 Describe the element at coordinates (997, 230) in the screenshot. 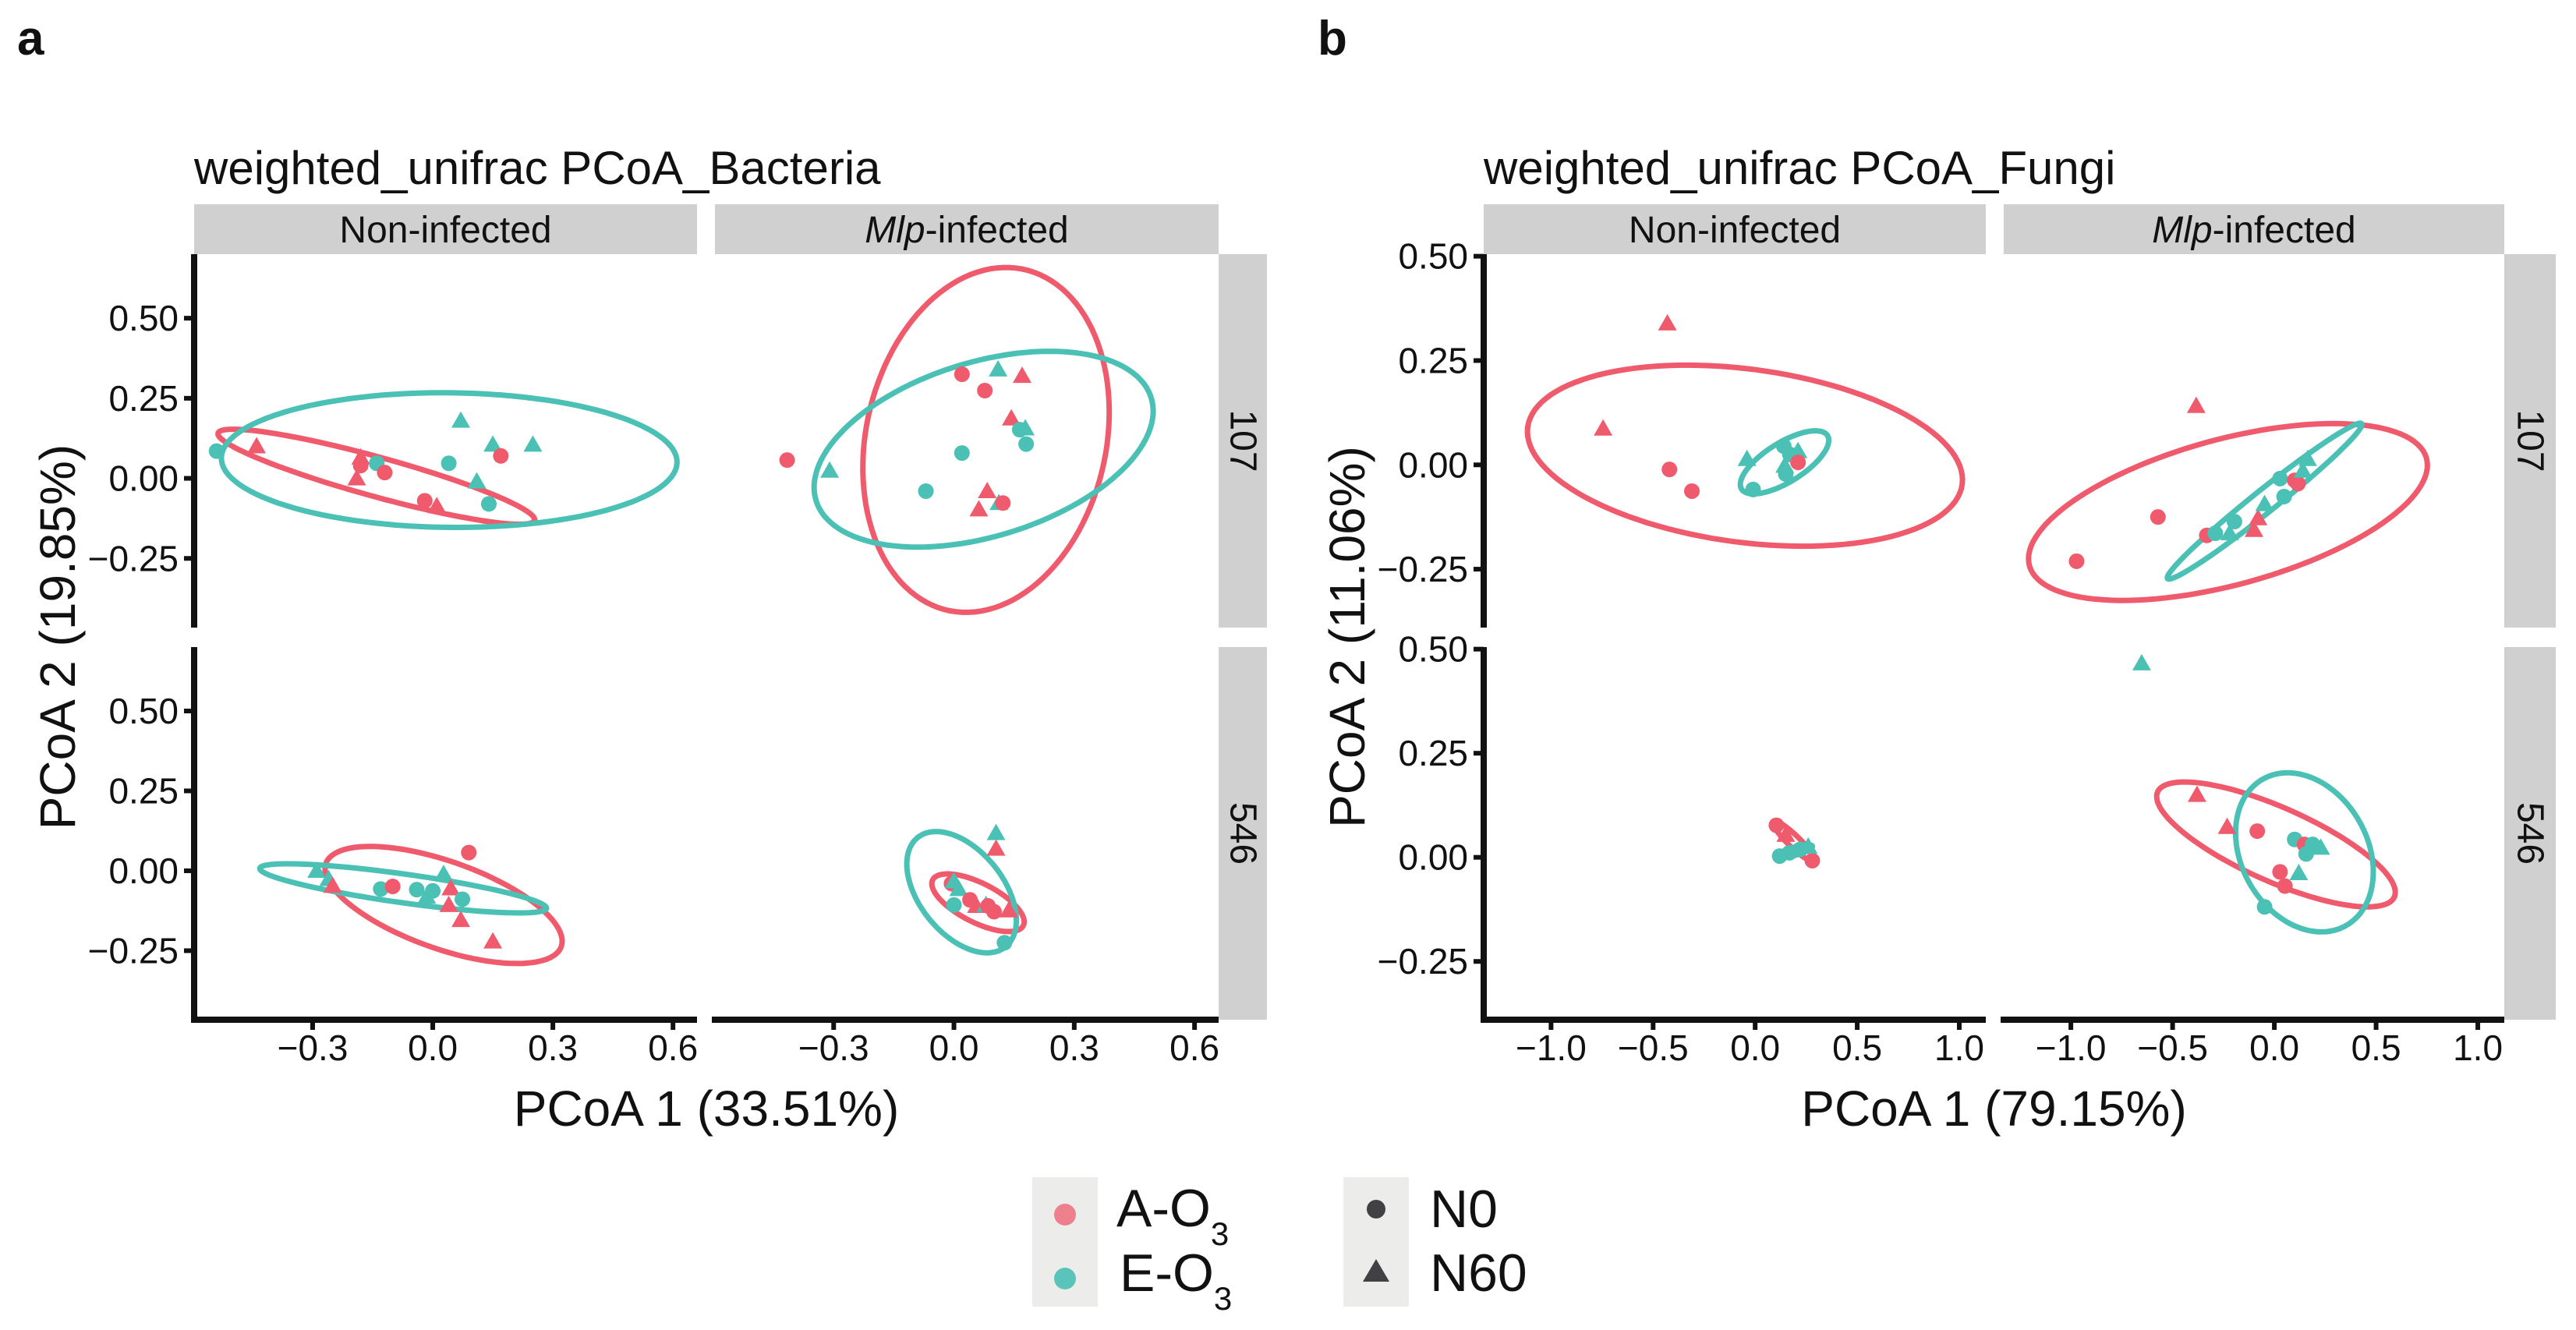

I see `facet-strip-label-text: -infected` at that location.